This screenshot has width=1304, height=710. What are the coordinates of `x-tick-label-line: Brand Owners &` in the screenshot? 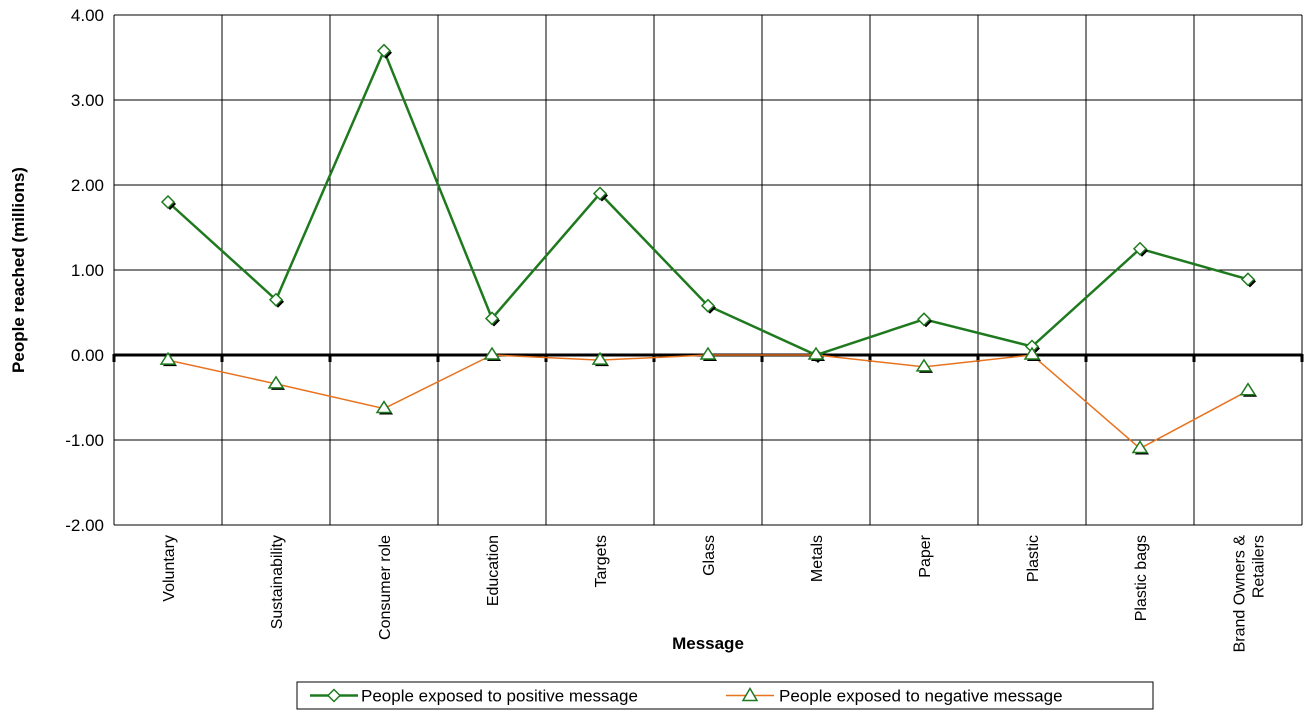 It's located at (1240, 594).